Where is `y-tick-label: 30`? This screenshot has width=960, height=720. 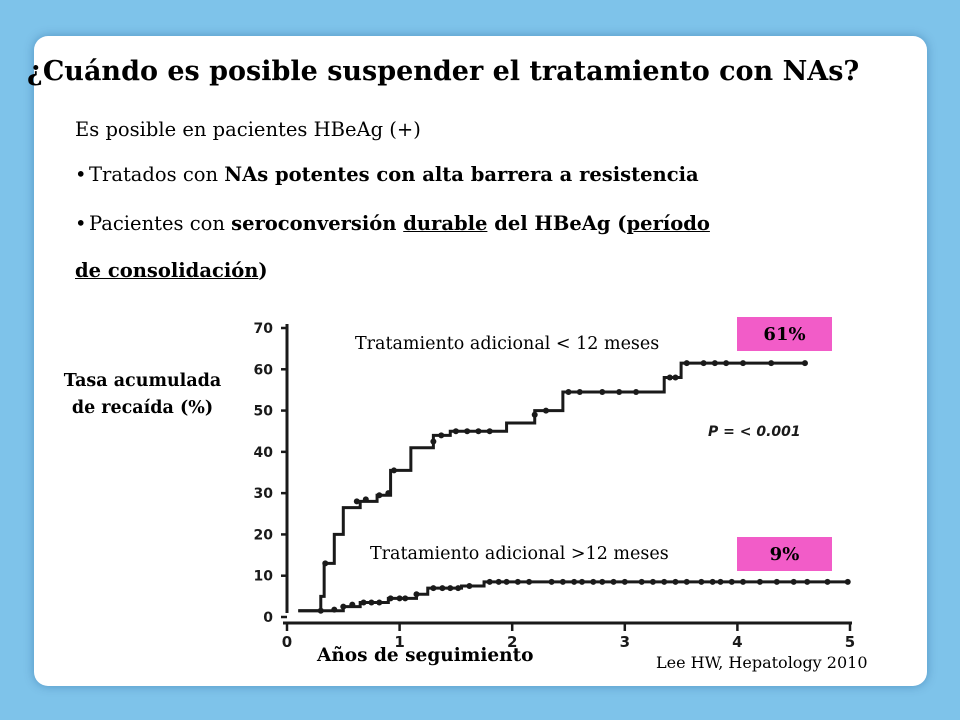 y-tick-label: 30 is located at coordinates (264, 494).